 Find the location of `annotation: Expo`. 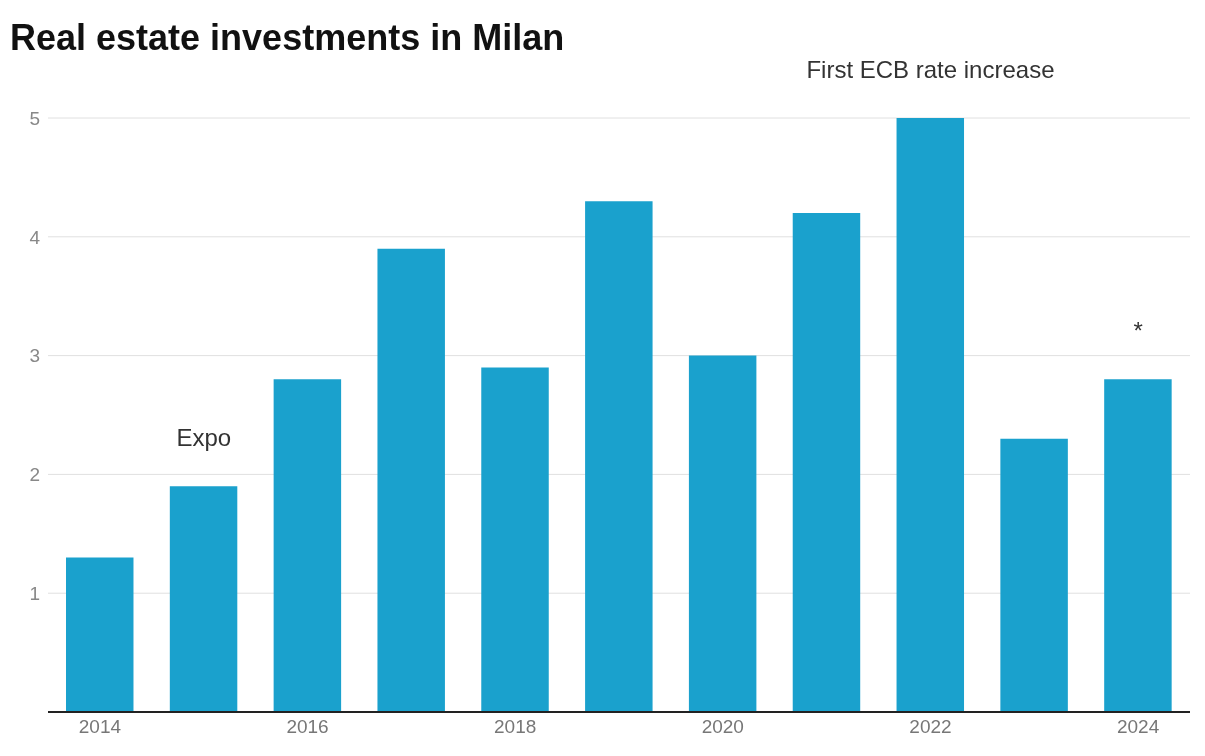

annotation: Expo is located at coordinates (204, 438).